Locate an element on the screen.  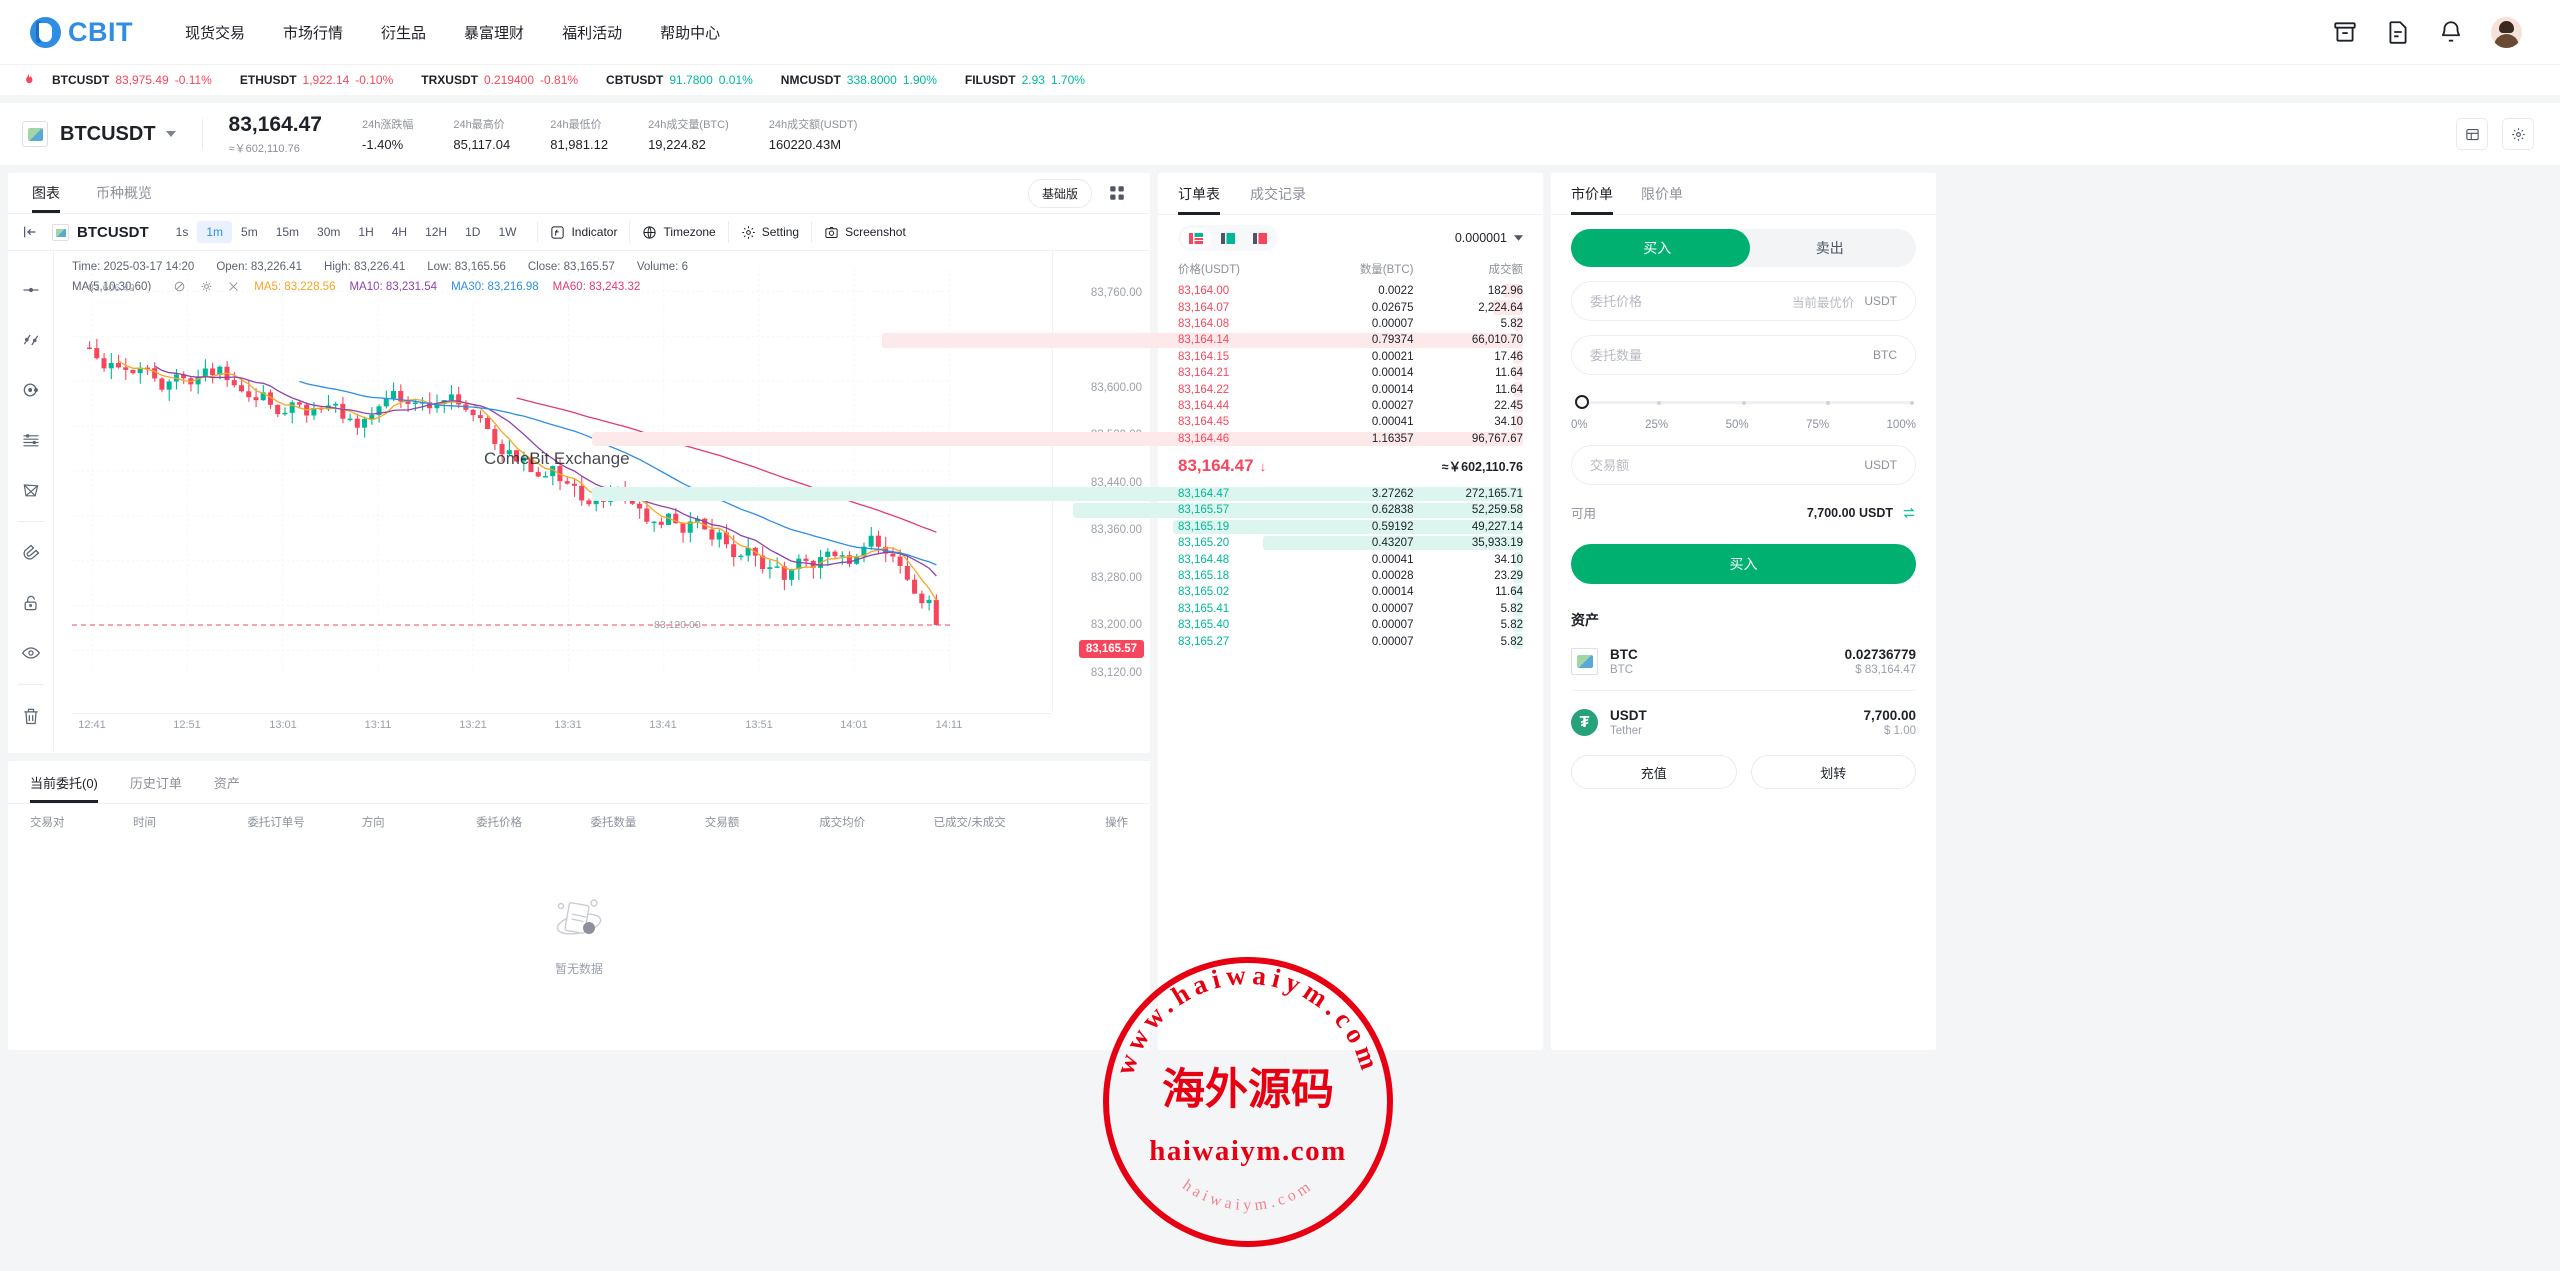
orderbook-row: 83,164.21 0.00014 11.64 is located at coordinates (1350, 373).